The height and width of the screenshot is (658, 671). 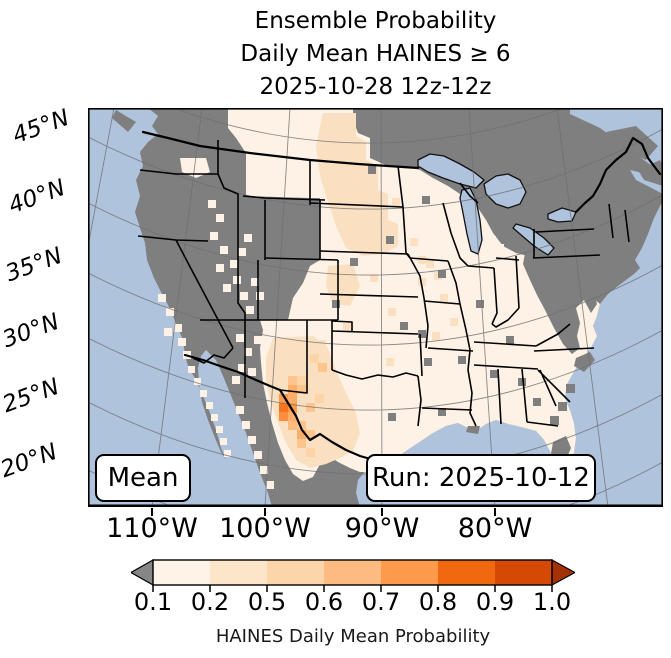 What do you see at coordinates (31, 396) in the screenshot?
I see `lat-label-25n: 25°N` at bounding box center [31, 396].